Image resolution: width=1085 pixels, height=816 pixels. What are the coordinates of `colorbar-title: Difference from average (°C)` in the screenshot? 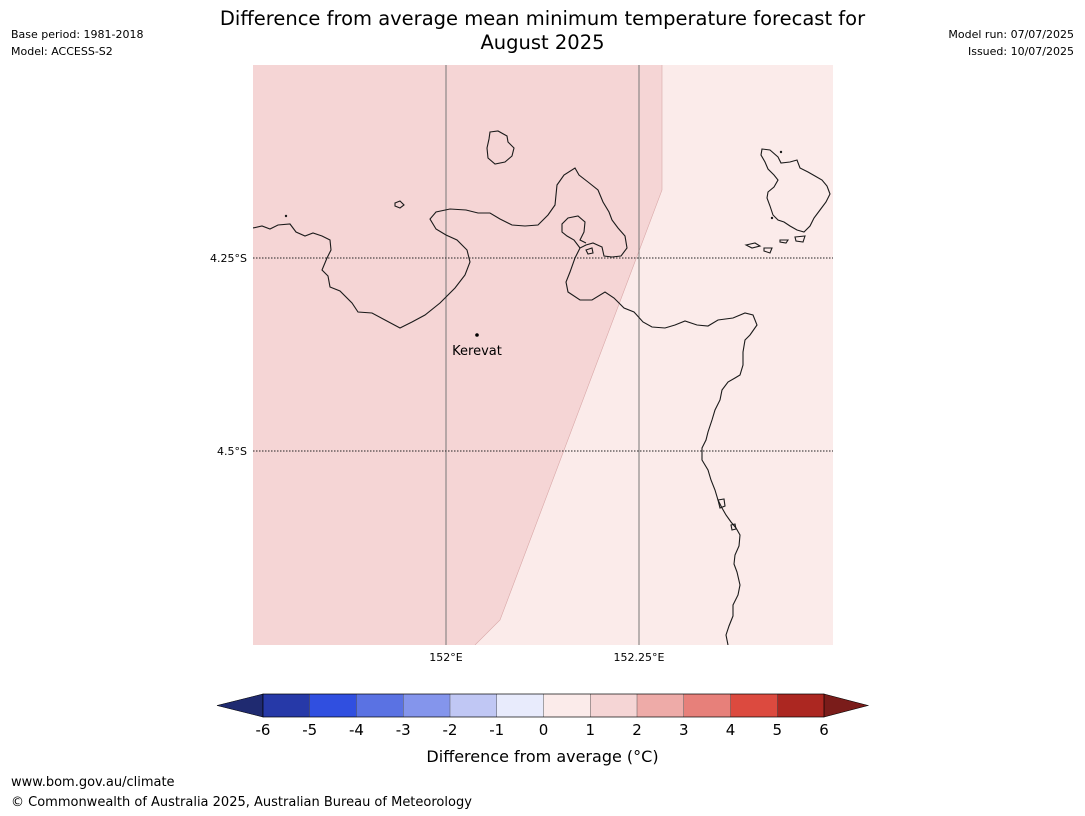 It's located at (542, 756).